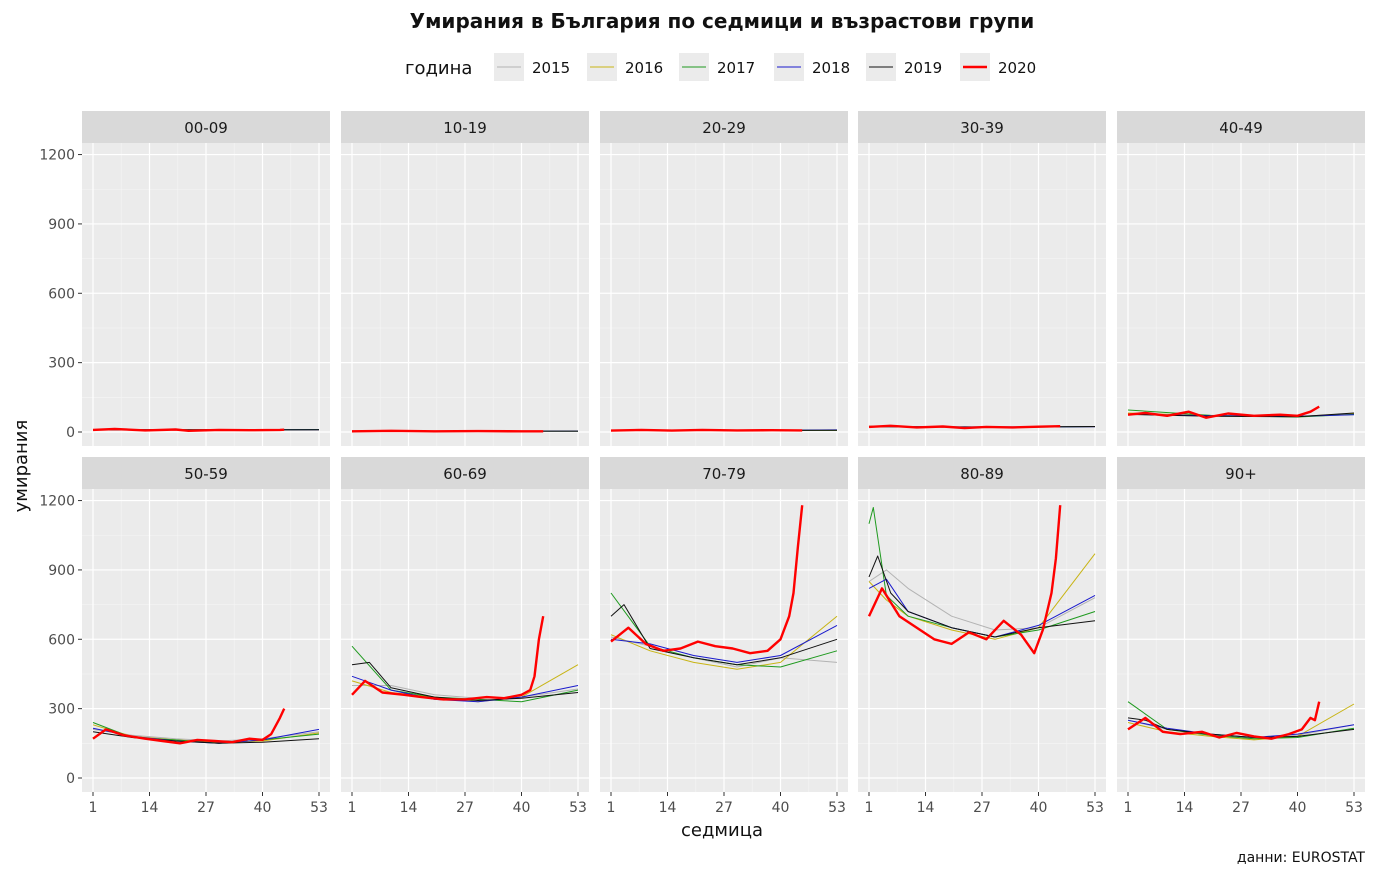  I want to click on data-source-caption: данни: EUROSTAT, so click(1301, 858).